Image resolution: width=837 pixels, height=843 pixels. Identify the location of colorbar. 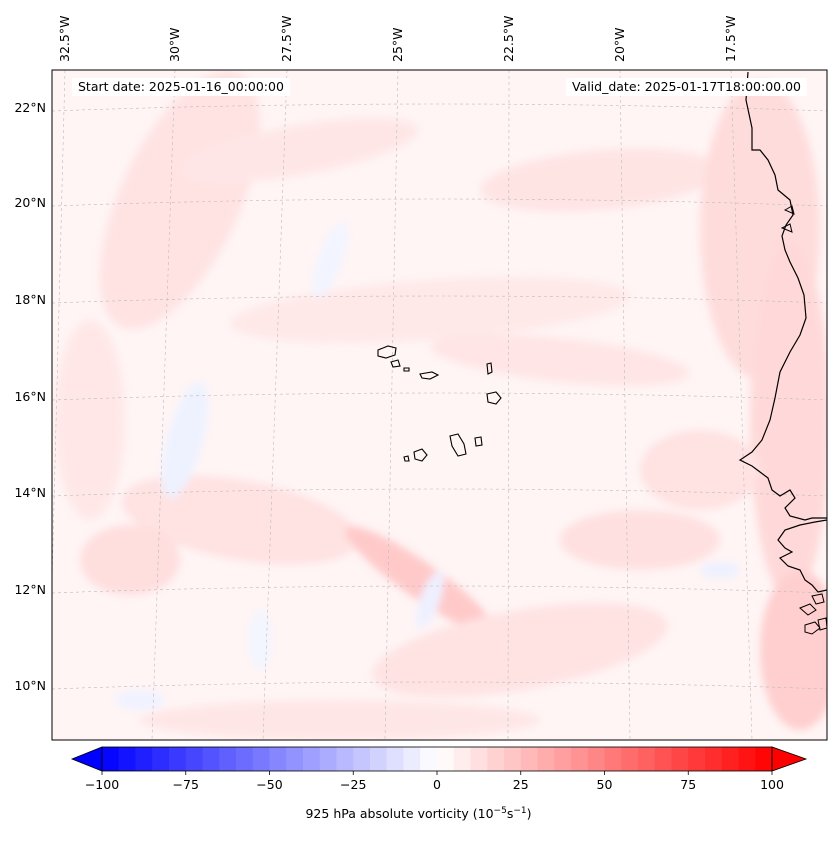
(439, 759).